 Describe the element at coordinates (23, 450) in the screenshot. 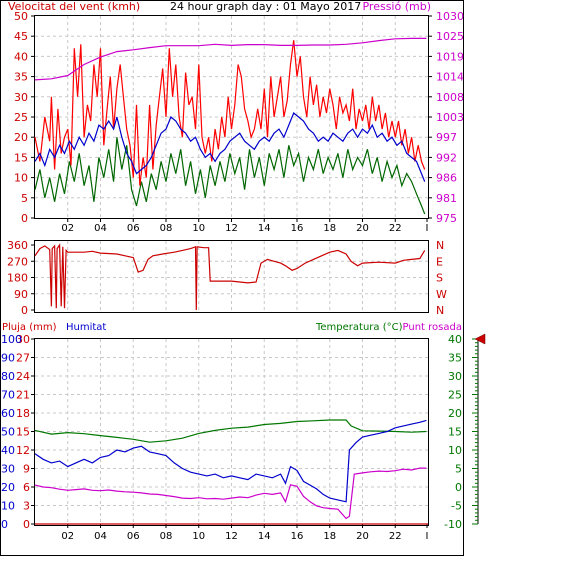

I see `rain-tick-label: 12` at that location.